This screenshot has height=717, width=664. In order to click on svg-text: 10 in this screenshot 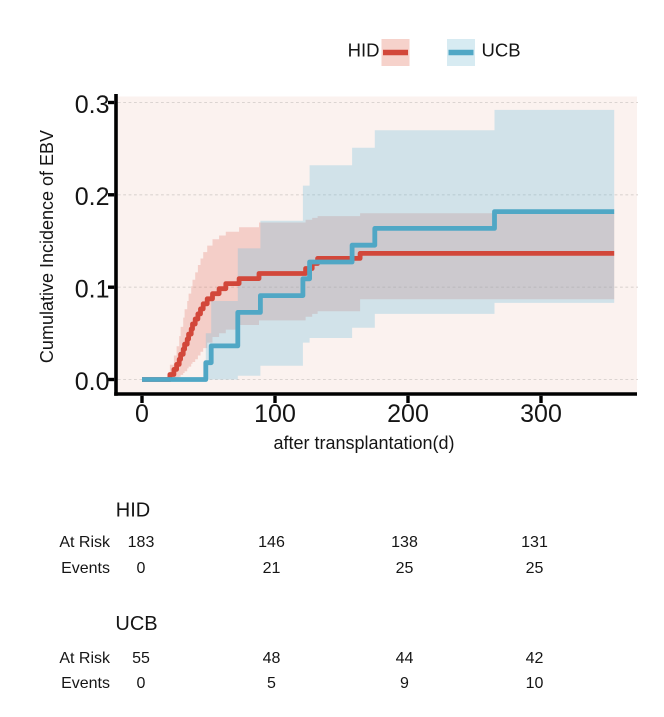, I will do `click(535, 683)`.